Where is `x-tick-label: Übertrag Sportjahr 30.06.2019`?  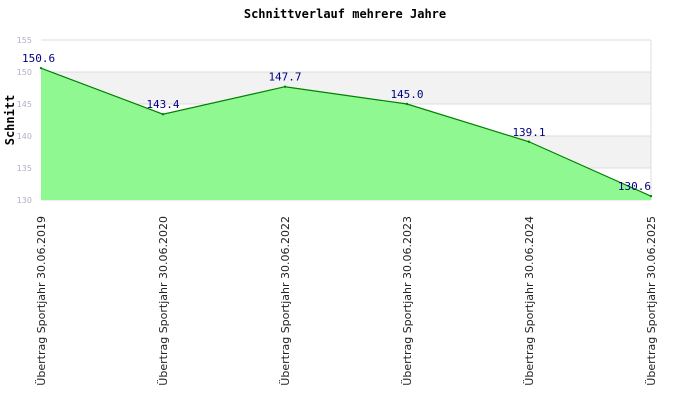 x-tick-label: Übertrag Sportjahr 30.06.2019 is located at coordinates (41, 301).